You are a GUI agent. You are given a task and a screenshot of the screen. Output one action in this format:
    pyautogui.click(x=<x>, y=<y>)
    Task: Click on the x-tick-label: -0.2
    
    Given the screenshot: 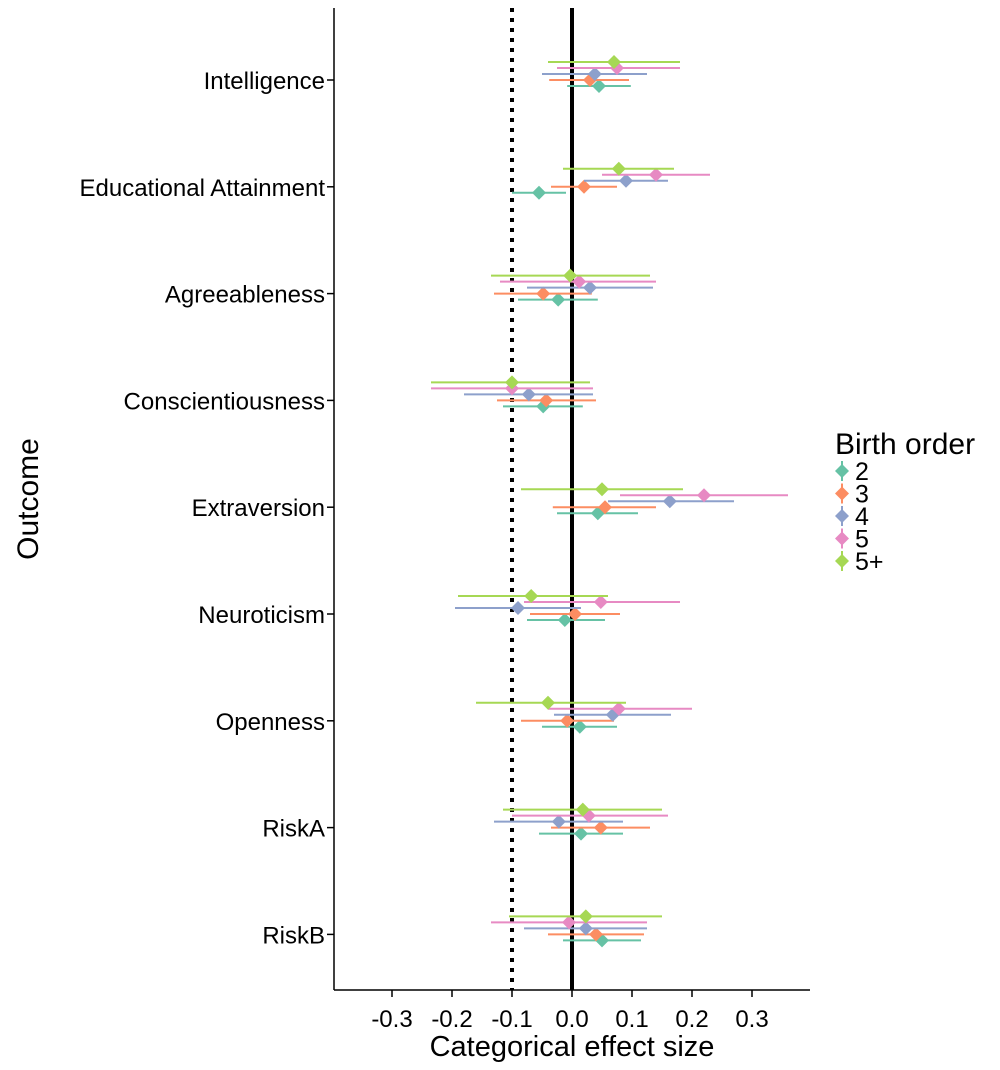 What is the action you would take?
    pyautogui.click(x=451, y=1019)
    